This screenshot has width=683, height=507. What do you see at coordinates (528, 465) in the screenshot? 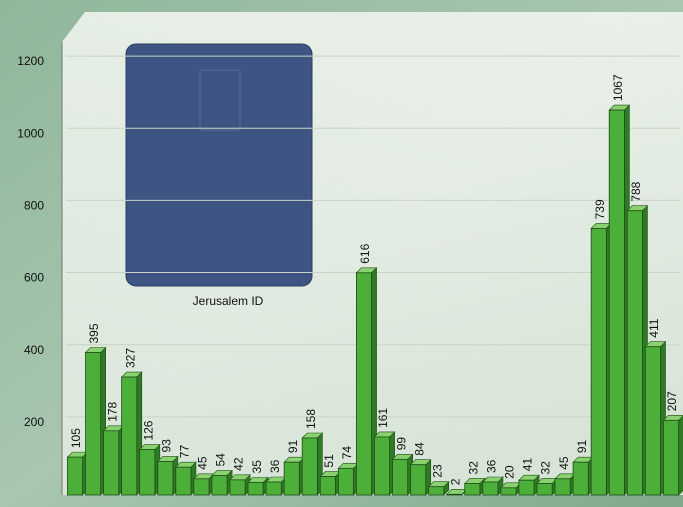
I see `value-label: 41` at bounding box center [528, 465].